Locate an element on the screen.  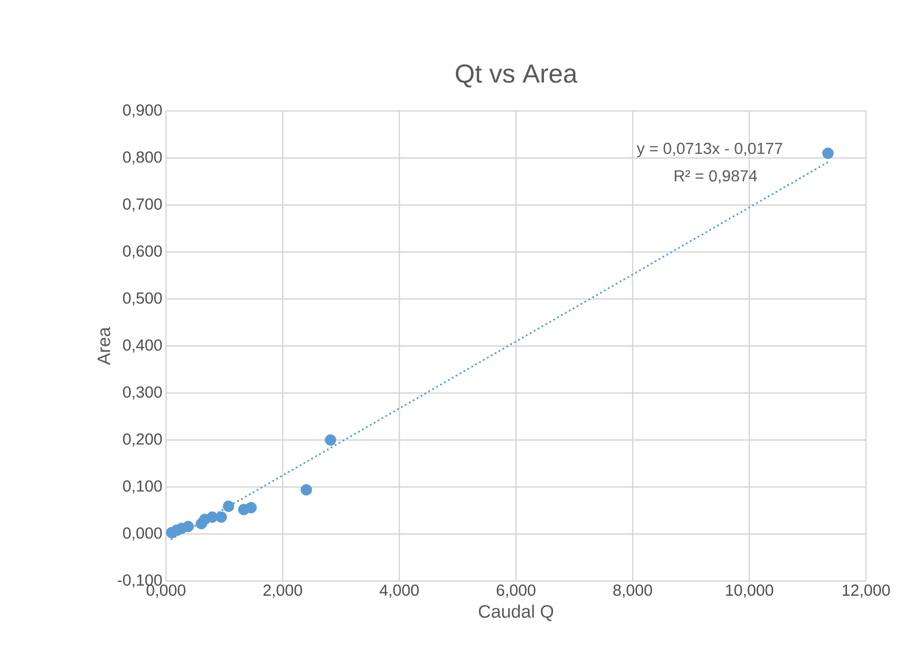
y-tick-label: 0,500 is located at coordinates (142, 299).